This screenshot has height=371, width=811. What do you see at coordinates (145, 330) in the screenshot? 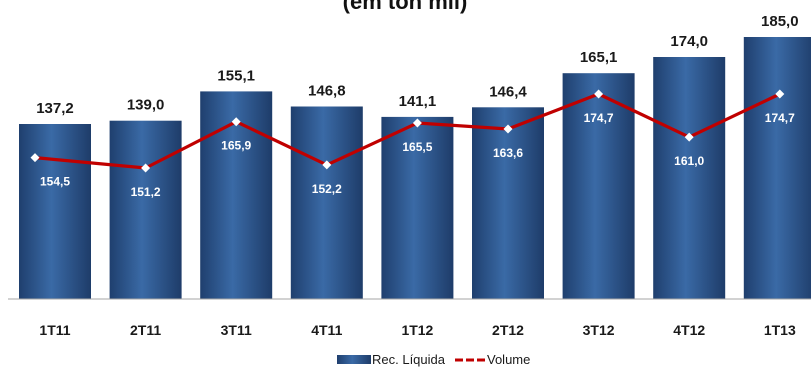
I see `x-tick-2T11: 2T11` at bounding box center [145, 330].